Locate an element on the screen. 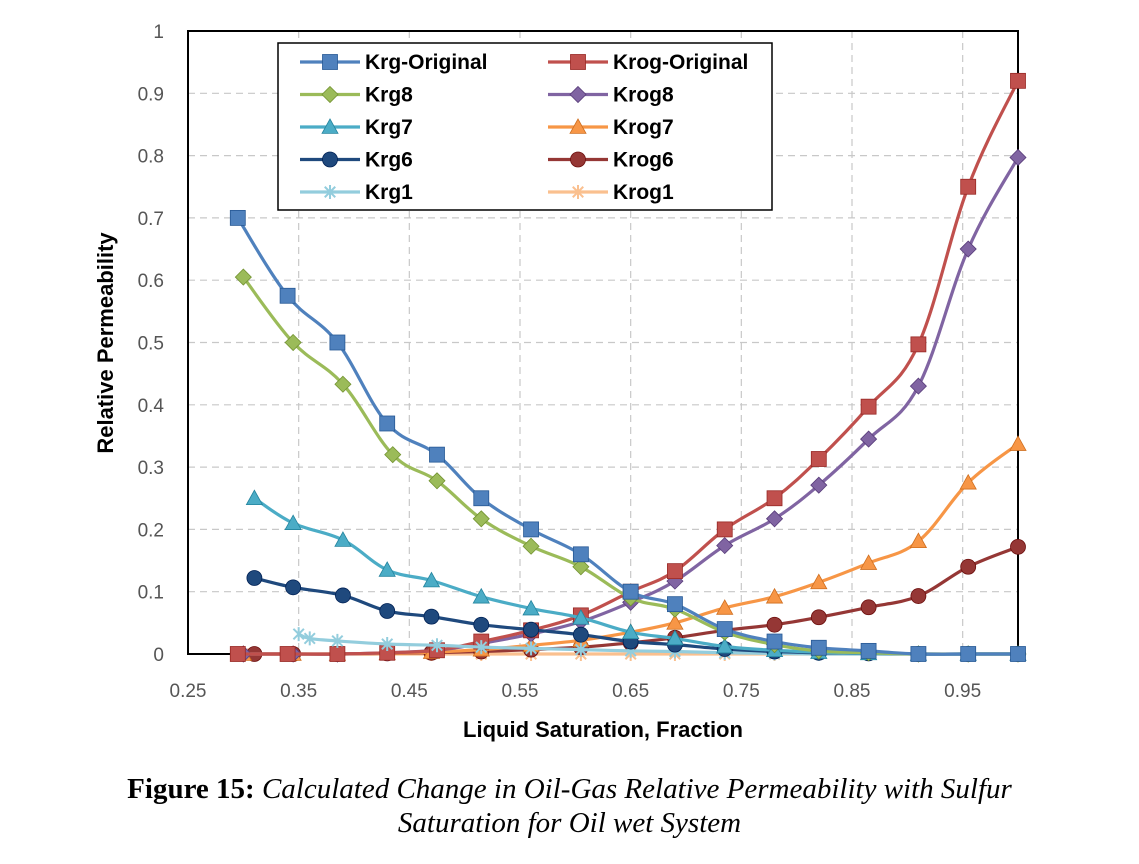  y-tick-label: 0.6 is located at coordinates (151, 281).